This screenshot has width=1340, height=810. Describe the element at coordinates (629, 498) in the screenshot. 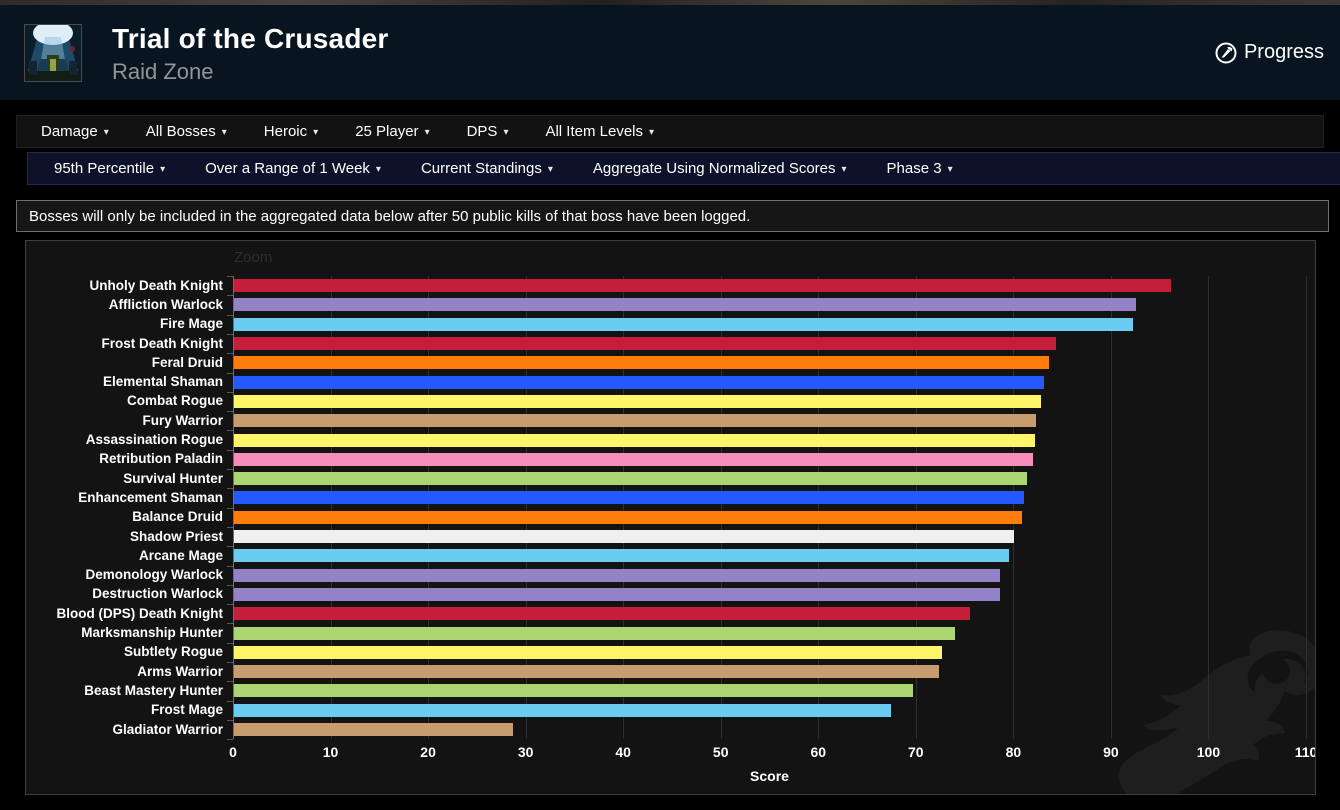

I see `bar-enhancement-shaman` at that location.